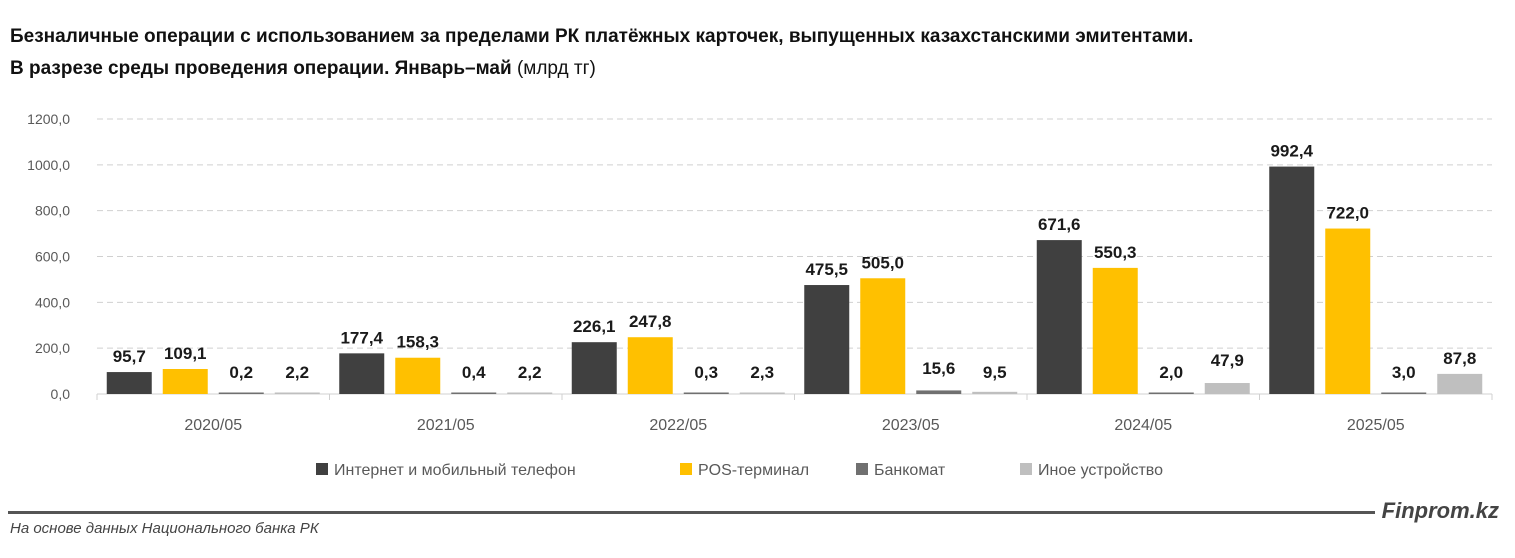 The image size is (1515, 558). Describe the element at coordinates (1291, 151) in the screenshot. I see `data-label: 992,4` at that location.